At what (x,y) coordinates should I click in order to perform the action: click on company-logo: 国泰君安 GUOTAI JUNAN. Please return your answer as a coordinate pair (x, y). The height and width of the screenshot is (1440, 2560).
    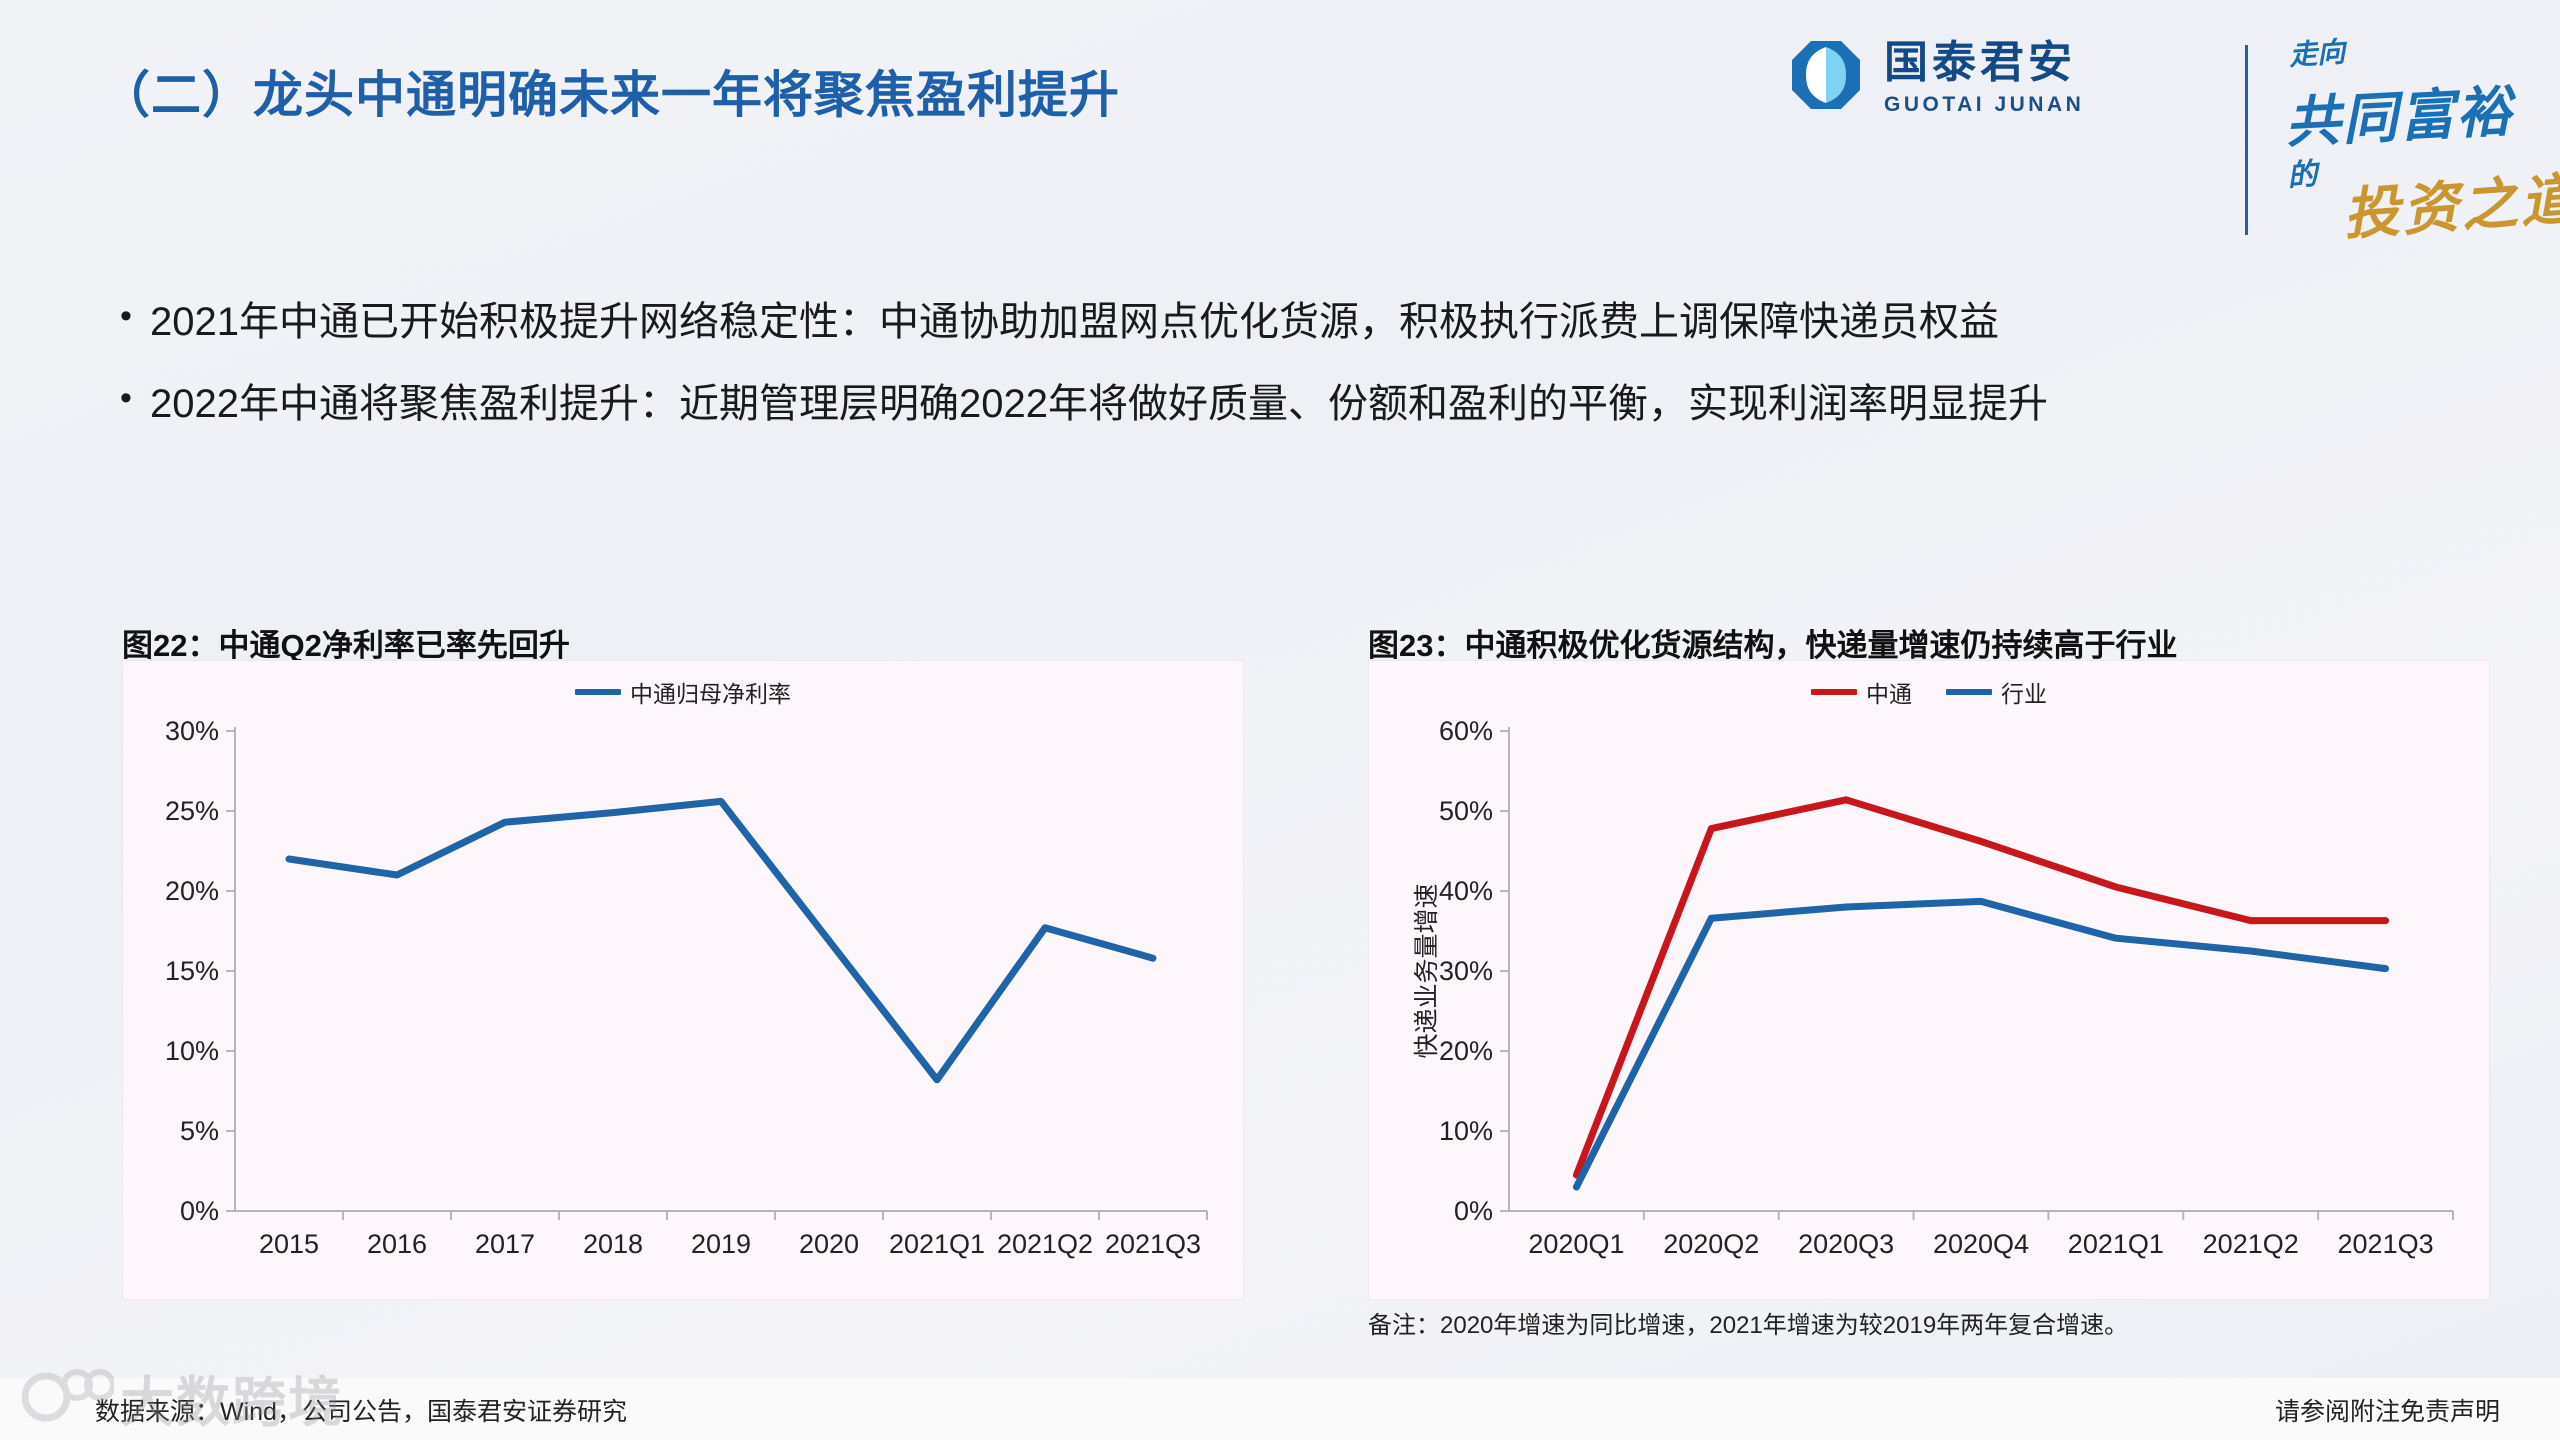
    Looking at the image, I should click on (1937, 76).